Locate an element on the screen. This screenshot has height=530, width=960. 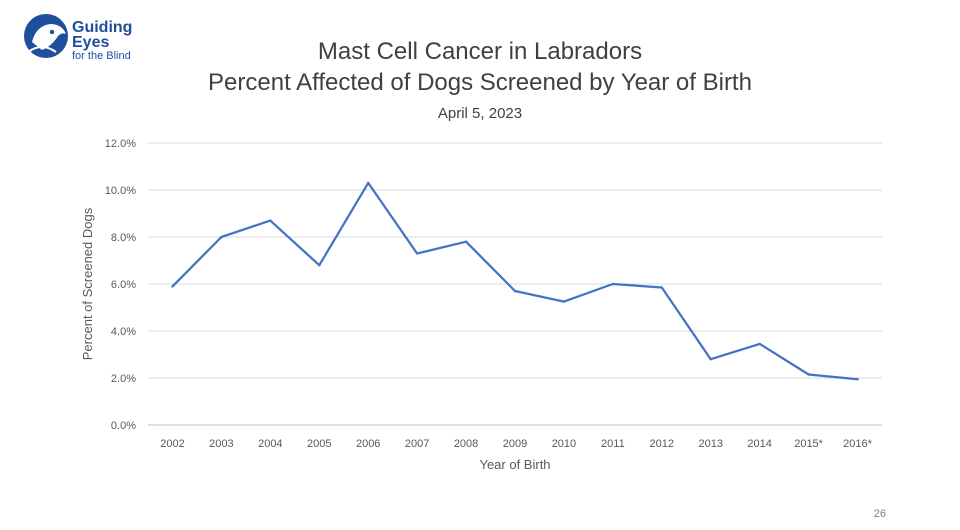
y-tick-label: 12.0% is located at coordinates (120, 144).